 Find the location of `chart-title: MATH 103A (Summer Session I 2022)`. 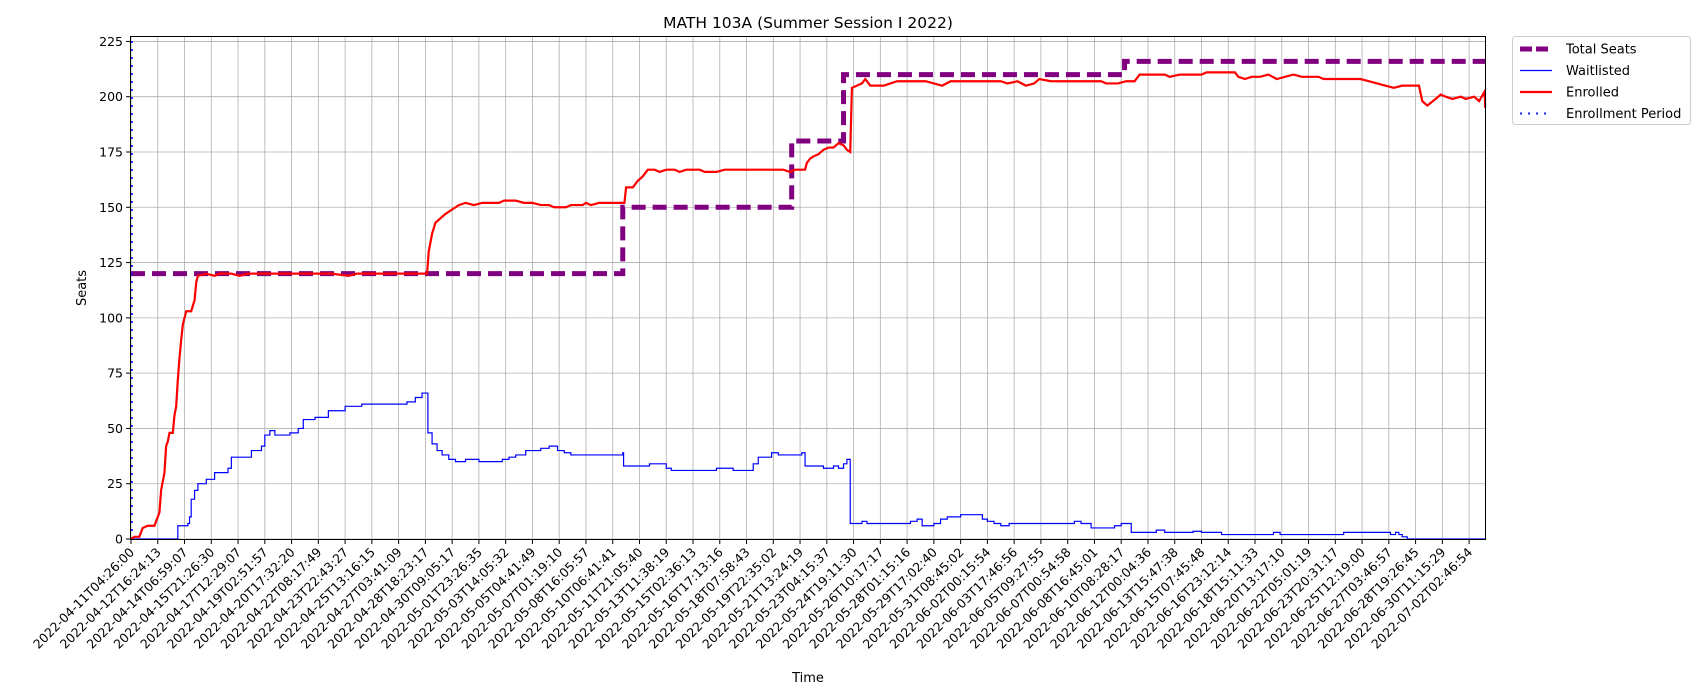

chart-title: MATH 103A (Summer Session I 2022) is located at coordinates (808, 23).